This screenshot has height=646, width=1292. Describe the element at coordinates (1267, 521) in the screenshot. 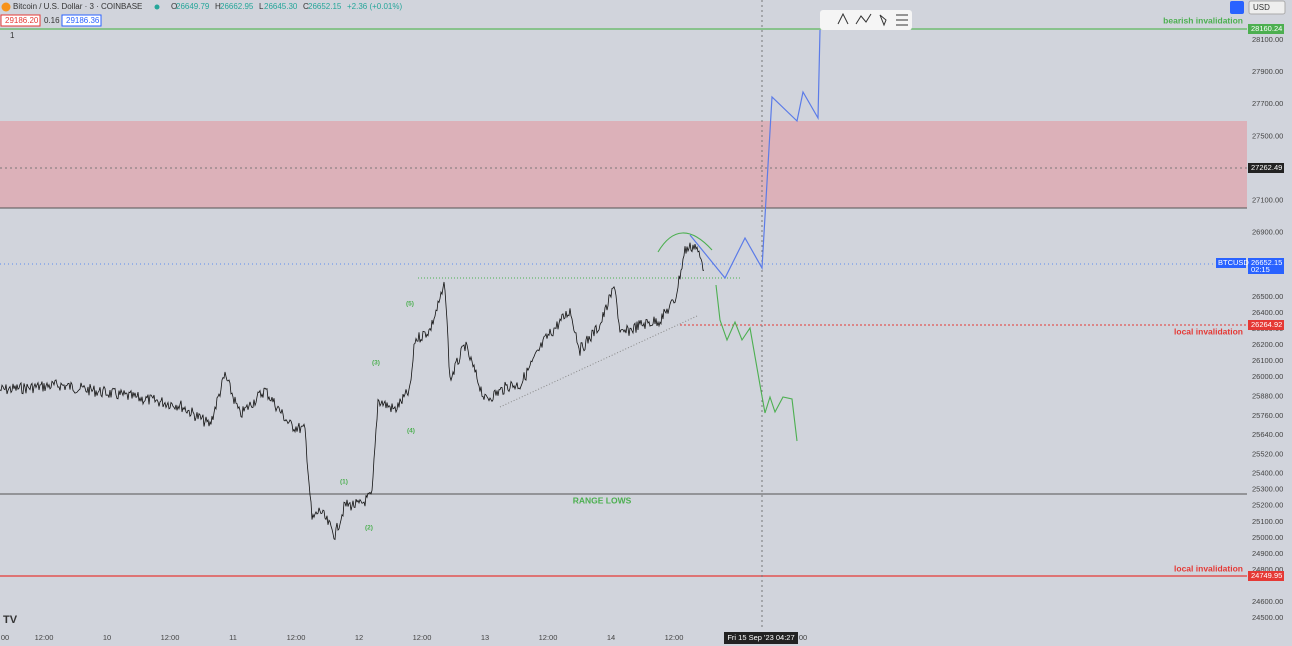

I see `price-label: 25100.00` at that location.